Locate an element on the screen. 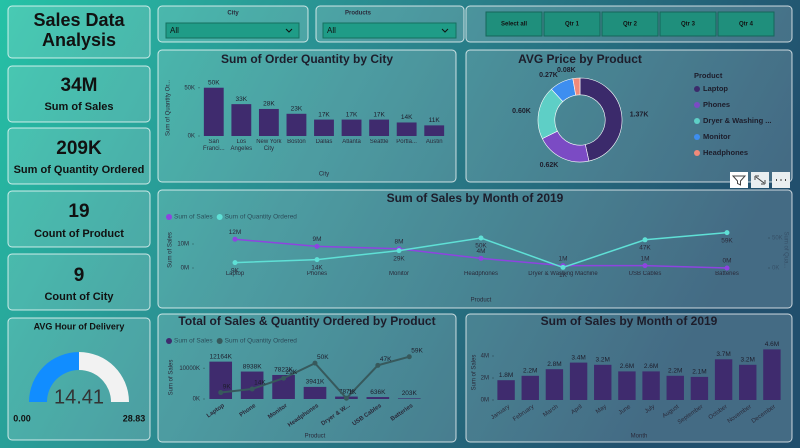 Image resolution: width=800 pixels, height=448 pixels. chart-title: Sum of Order Quantity by City is located at coordinates (307, 59).